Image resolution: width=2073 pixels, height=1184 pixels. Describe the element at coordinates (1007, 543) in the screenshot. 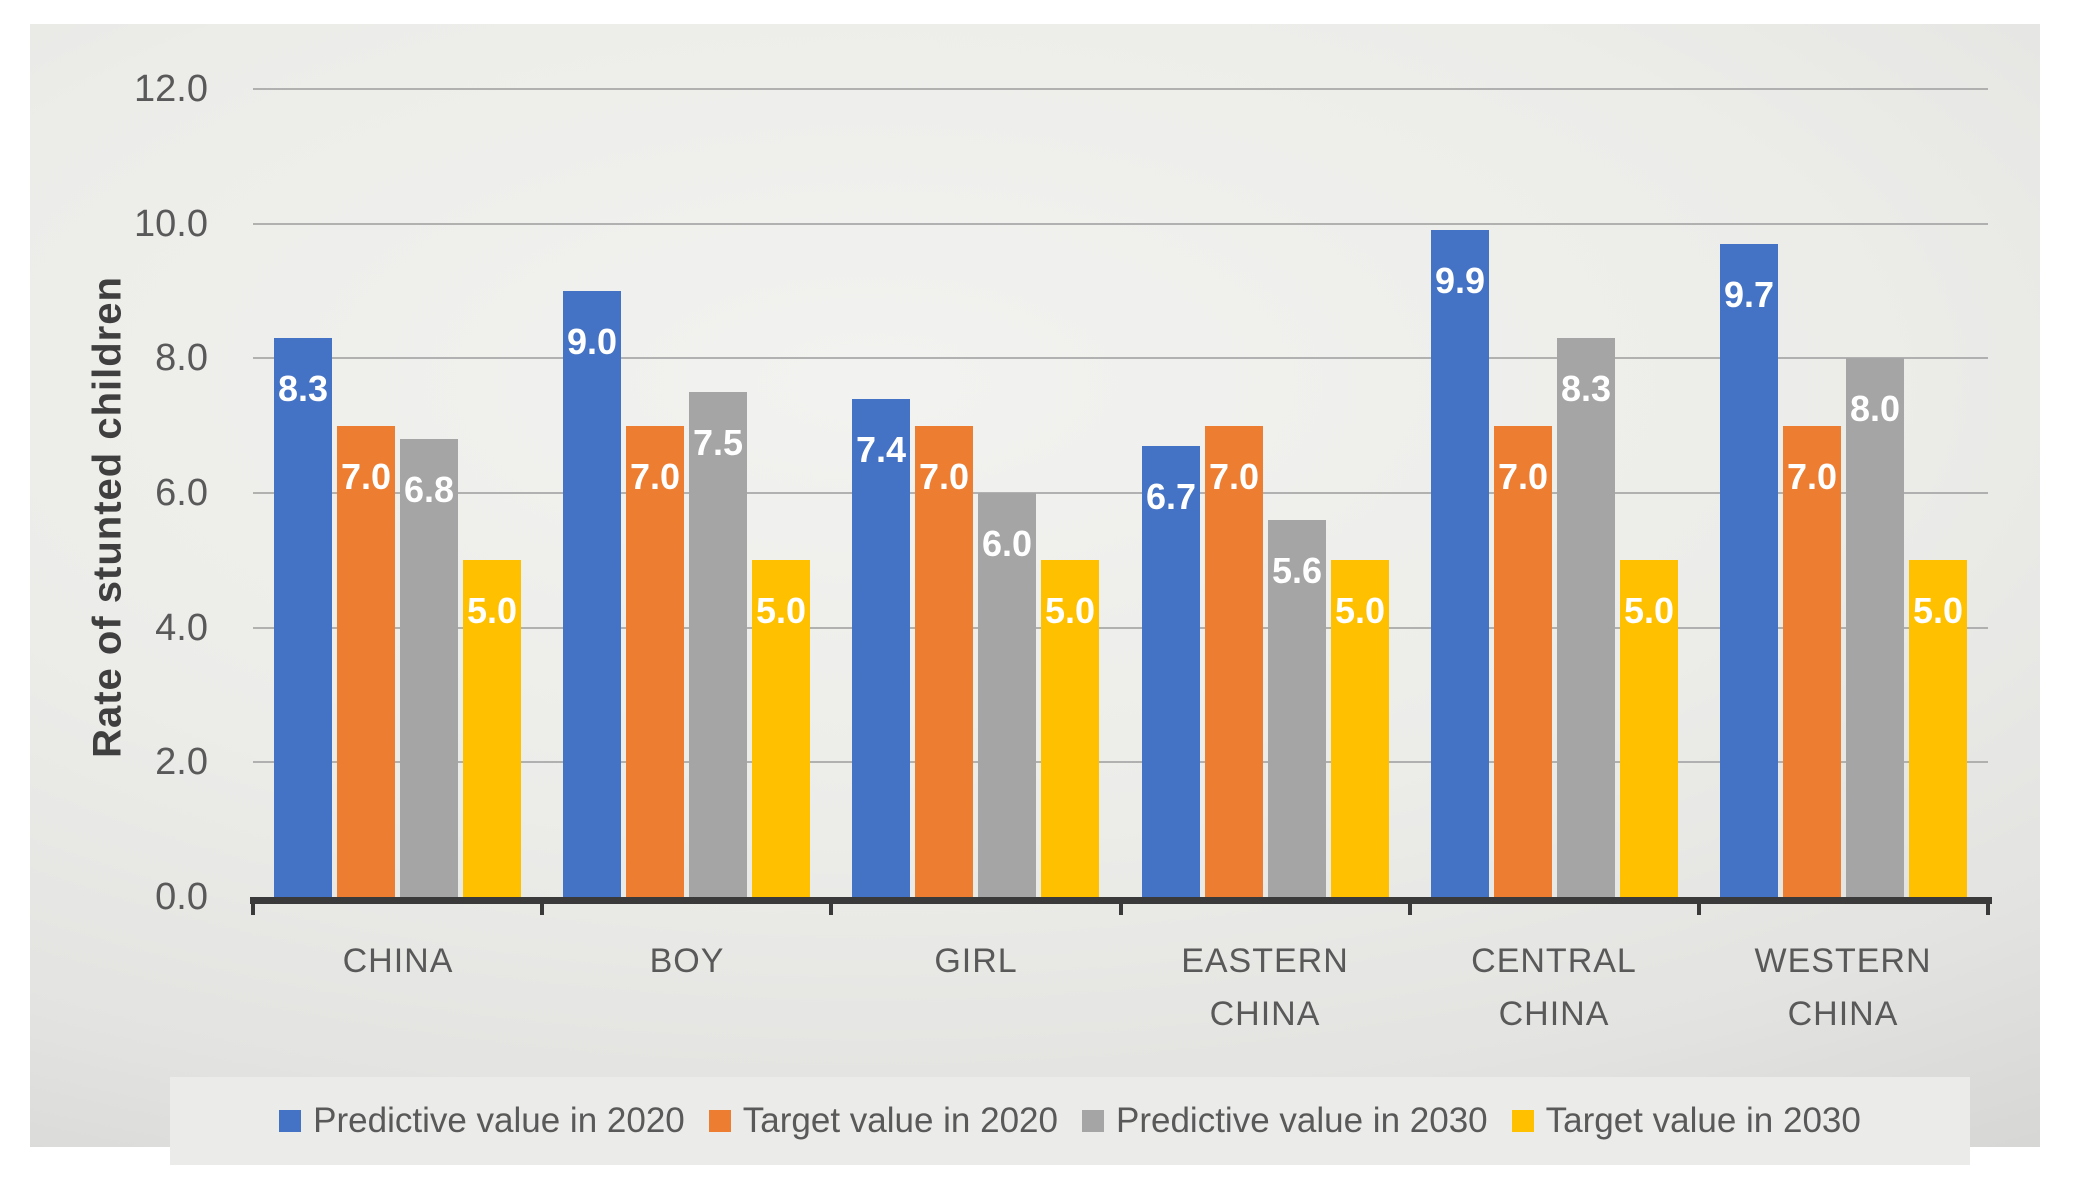

I see `bar-value-label: 6.0` at that location.